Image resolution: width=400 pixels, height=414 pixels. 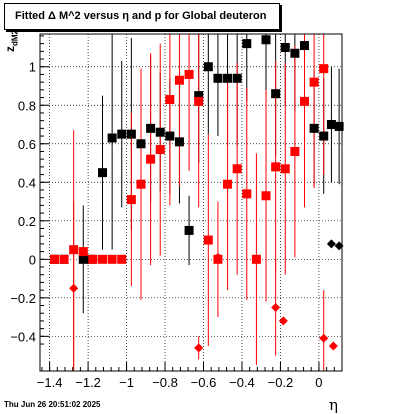 What do you see at coordinates (52, 404) in the screenshot?
I see `timestamp-footer: Thu Jun 26 20:51:02 2025` at bounding box center [52, 404].